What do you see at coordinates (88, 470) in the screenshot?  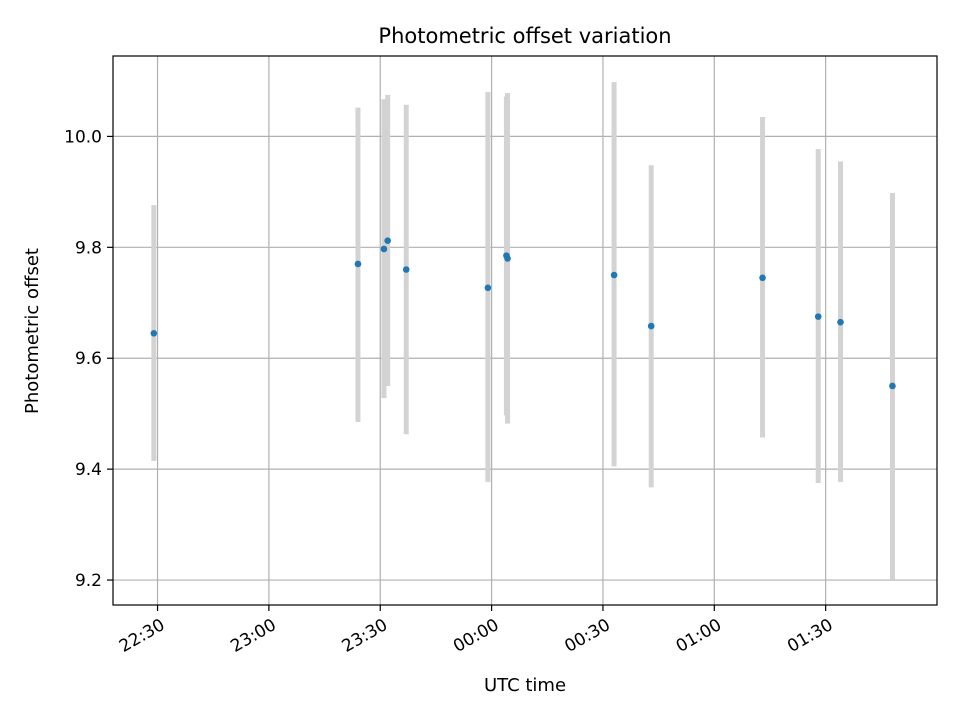 I see `y-tick-label: 9.4` at bounding box center [88, 470].